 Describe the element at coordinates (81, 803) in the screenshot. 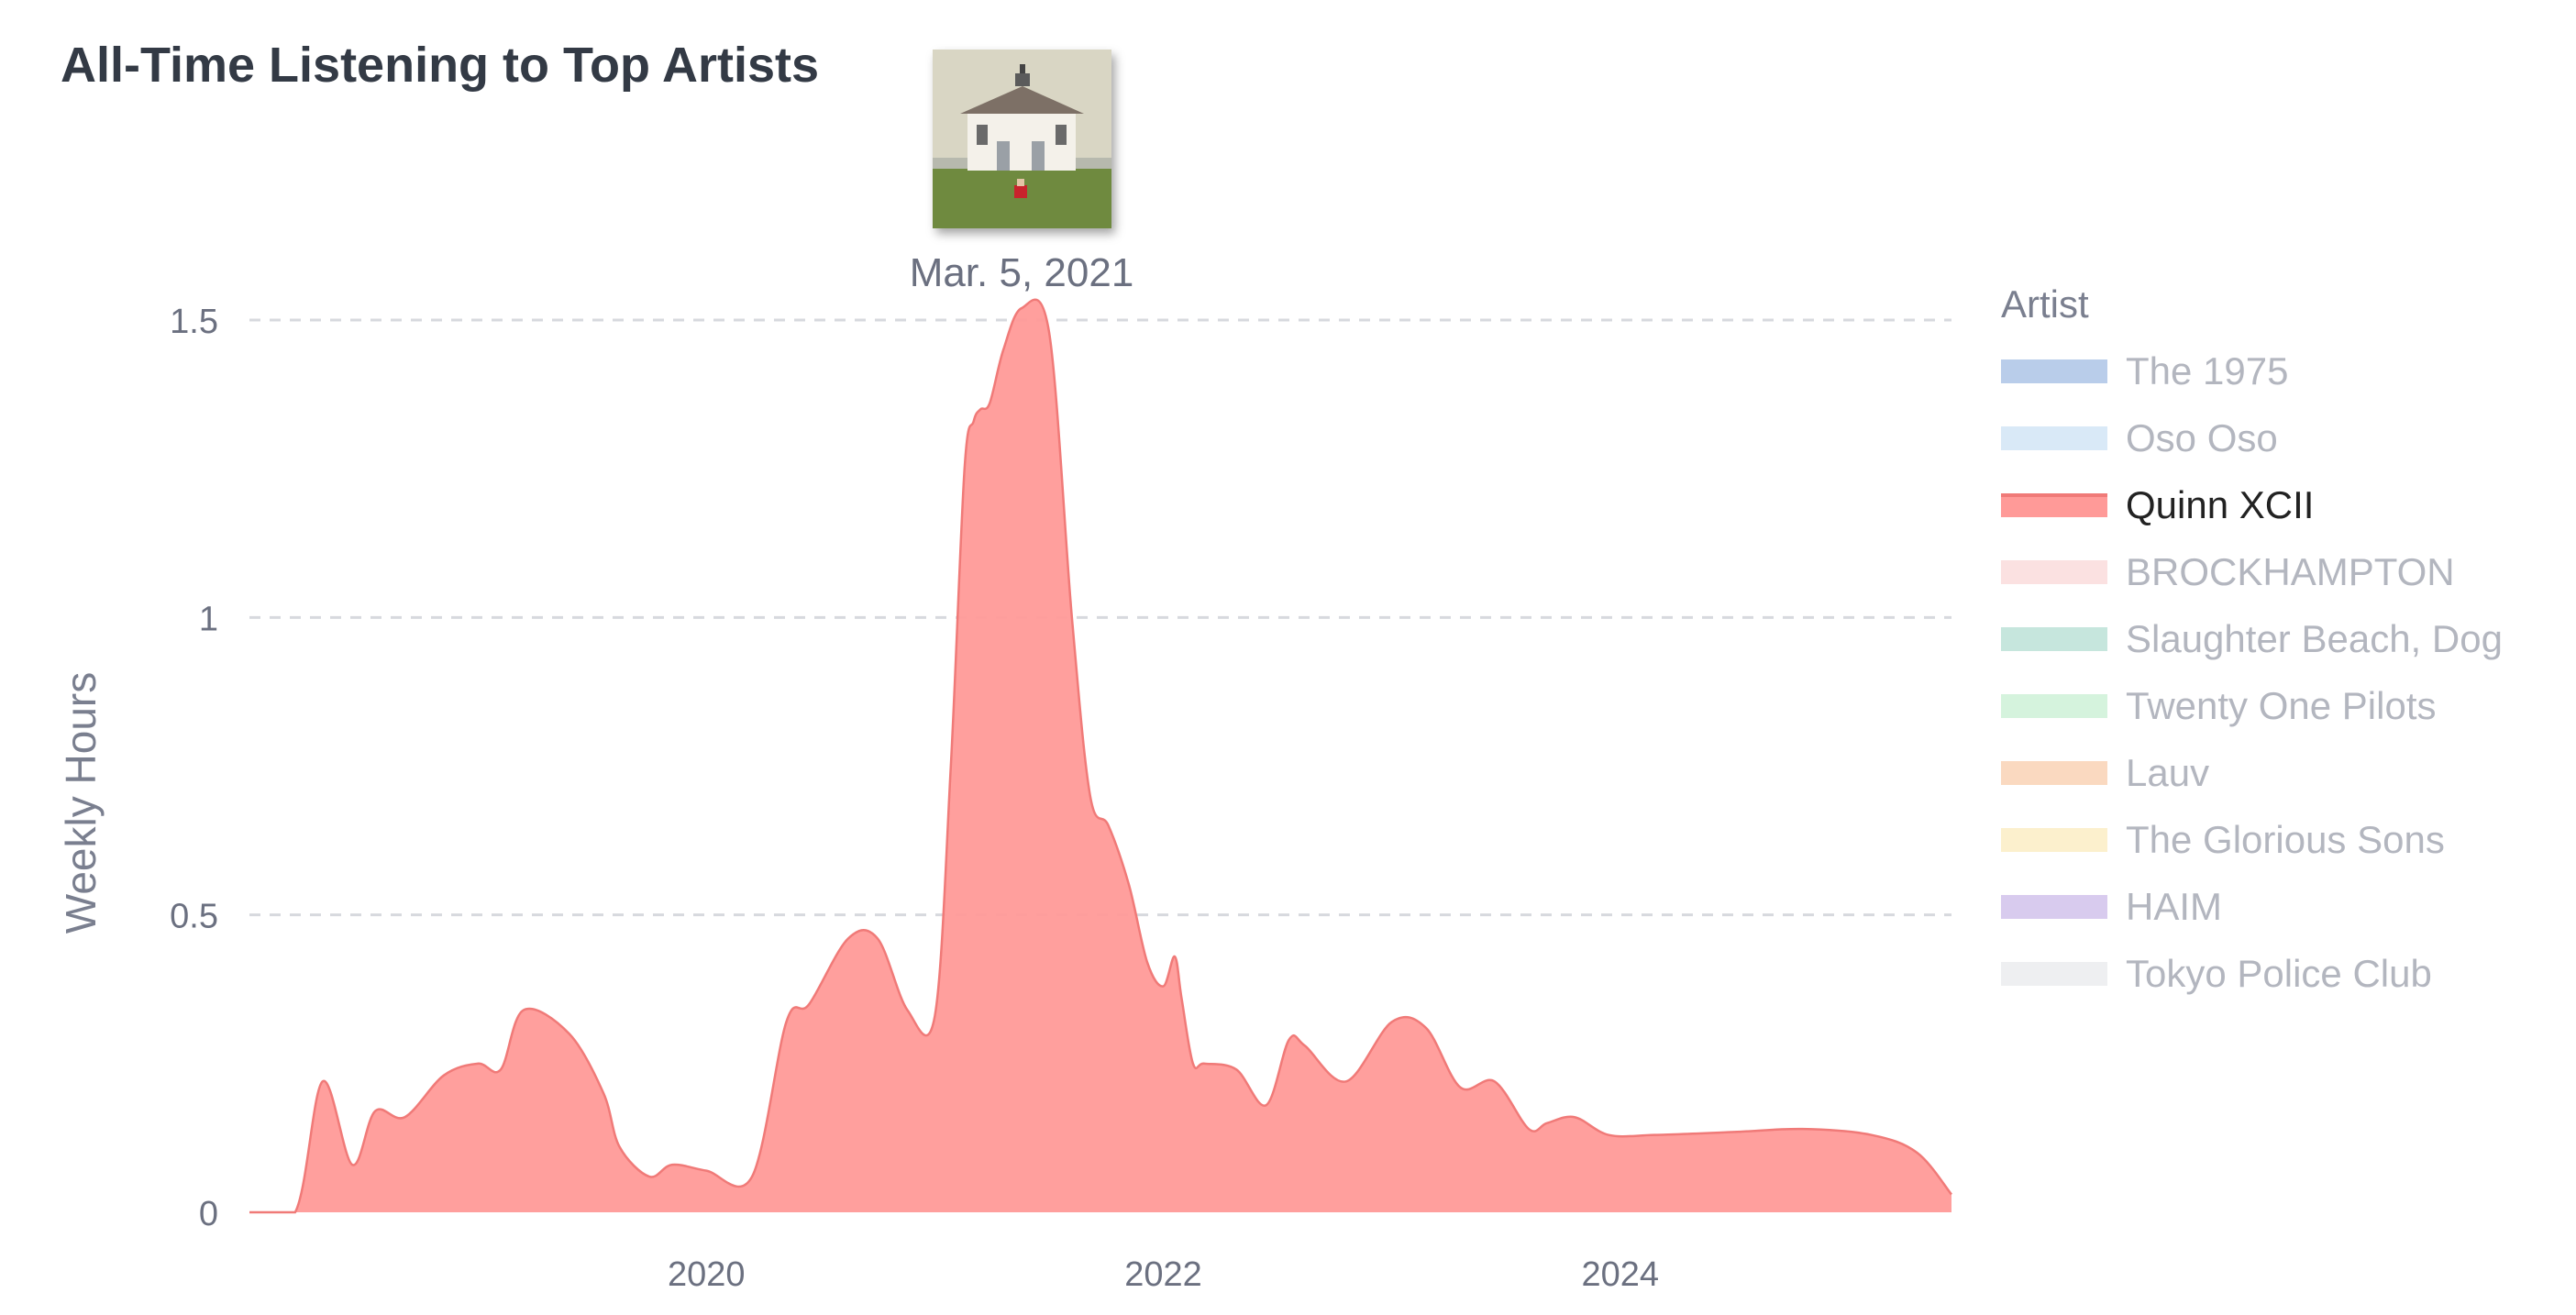

I see `y-axis-label: Weekly Hours` at that location.